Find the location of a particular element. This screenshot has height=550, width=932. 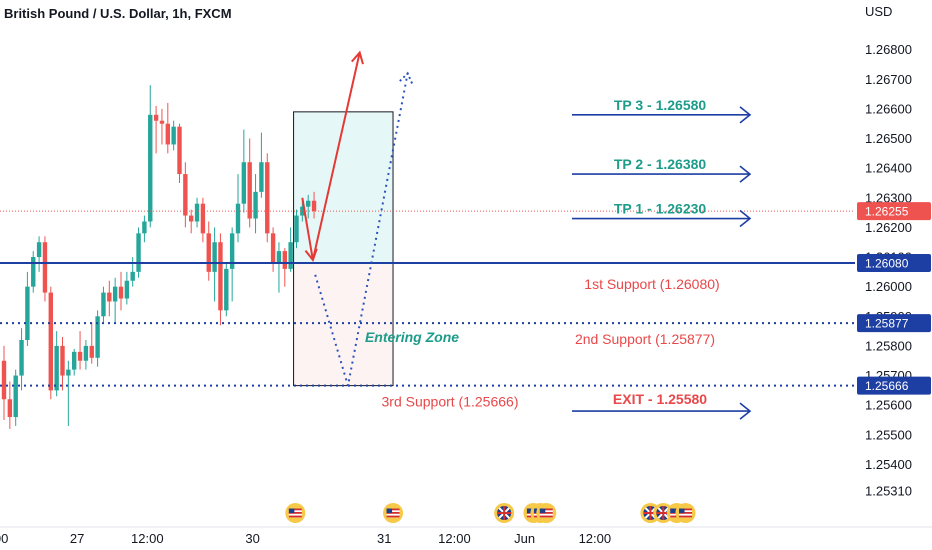

y-tick-label: 1.26800 is located at coordinates (888, 49).